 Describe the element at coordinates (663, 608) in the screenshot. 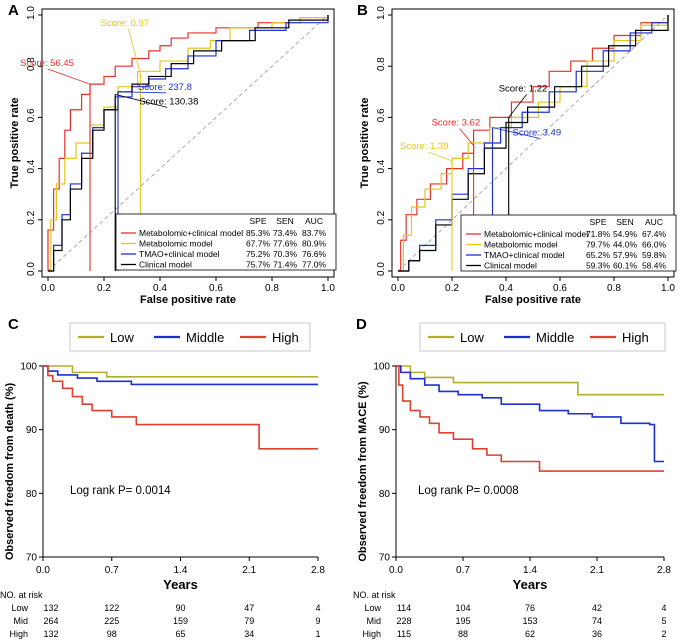

I see `risk-value-D: 4` at that location.